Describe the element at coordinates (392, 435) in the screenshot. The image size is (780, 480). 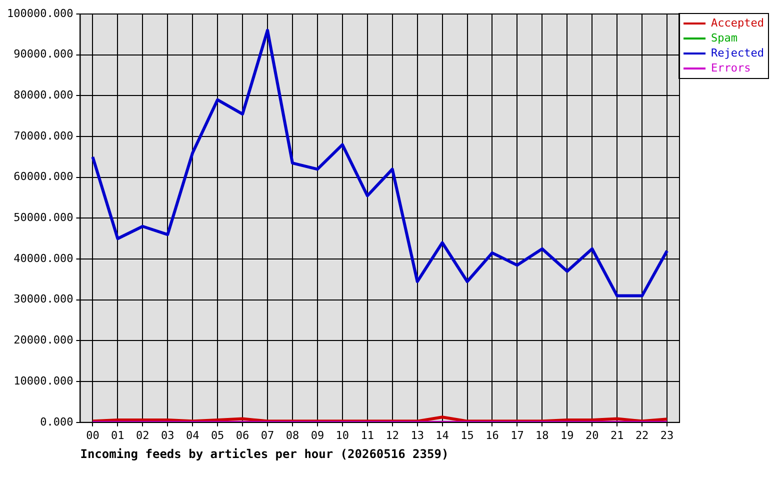
I see `x-tick-label: 12` at that location.